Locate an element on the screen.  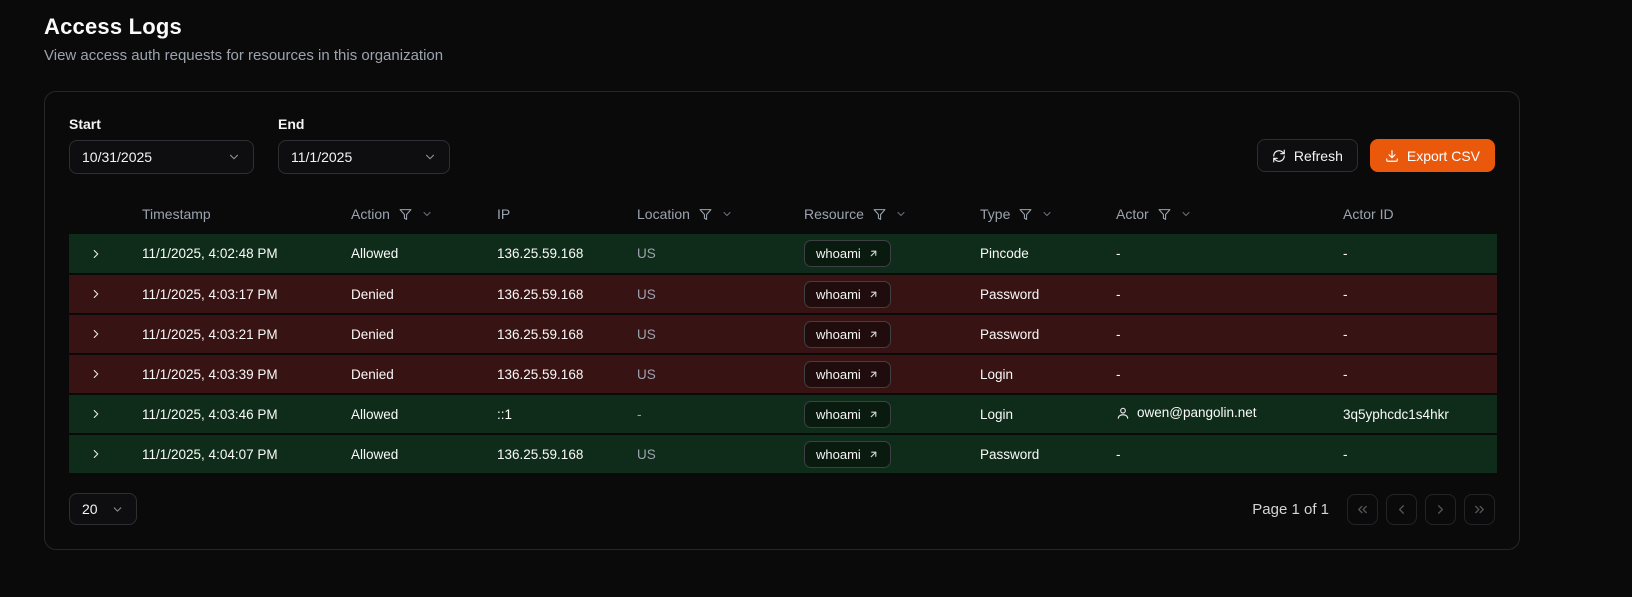
cell-timestamp: 11/1/2025, 4:03:46 PM is located at coordinates (210, 414).